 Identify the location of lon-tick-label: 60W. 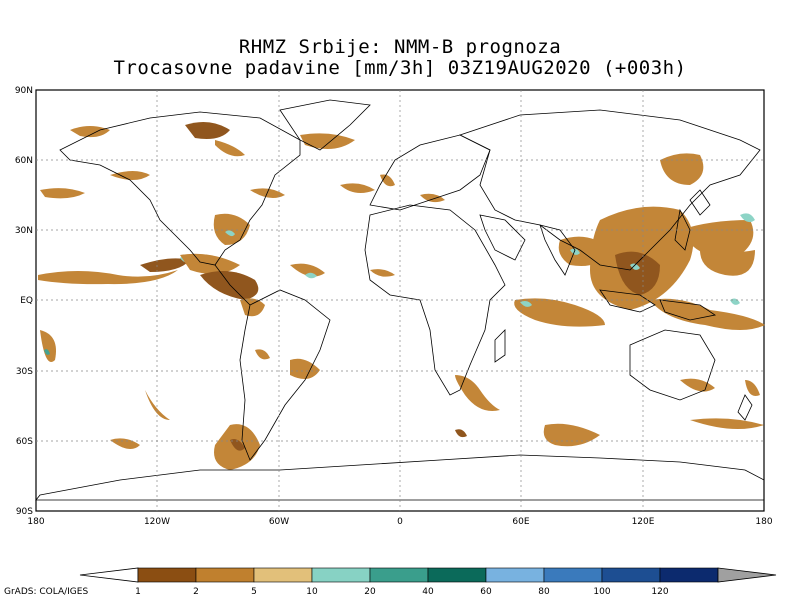
(279, 522).